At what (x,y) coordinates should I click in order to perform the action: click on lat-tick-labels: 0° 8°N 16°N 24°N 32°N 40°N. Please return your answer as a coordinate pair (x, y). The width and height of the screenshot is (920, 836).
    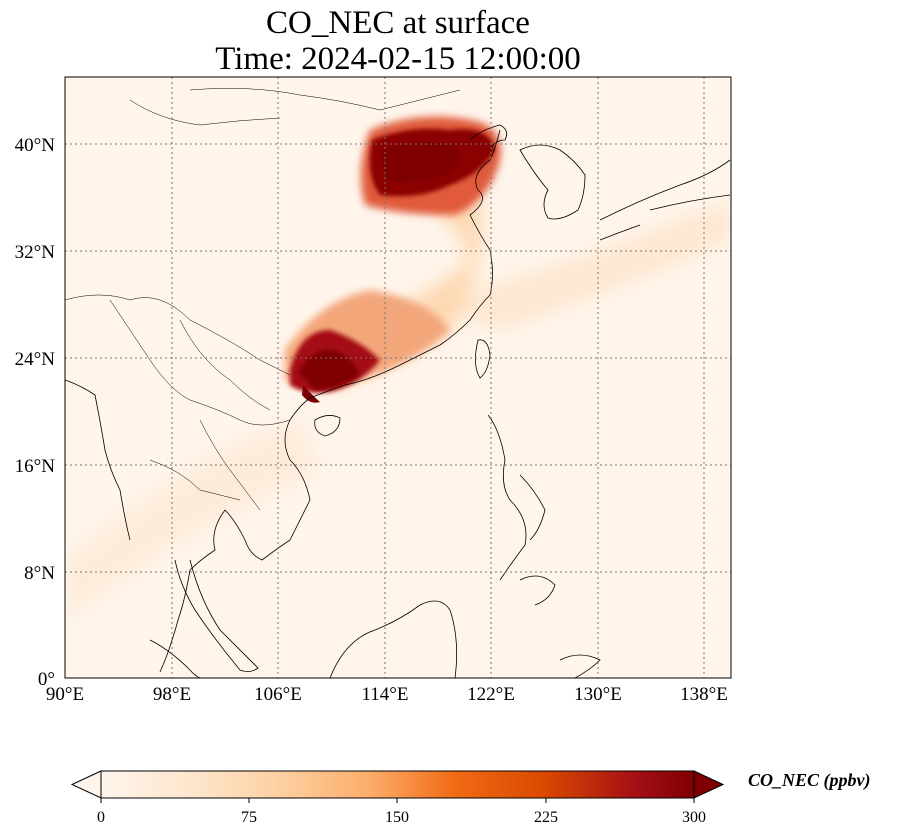
    Looking at the image, I should click on (35, 412).